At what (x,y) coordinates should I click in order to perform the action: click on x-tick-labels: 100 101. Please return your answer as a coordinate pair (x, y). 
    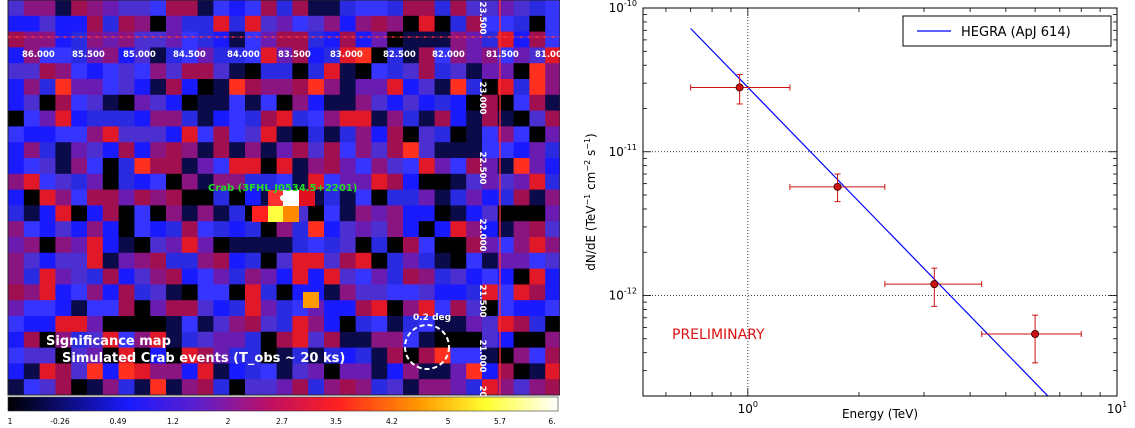
    Looking at the image, I should click on (933, 408).